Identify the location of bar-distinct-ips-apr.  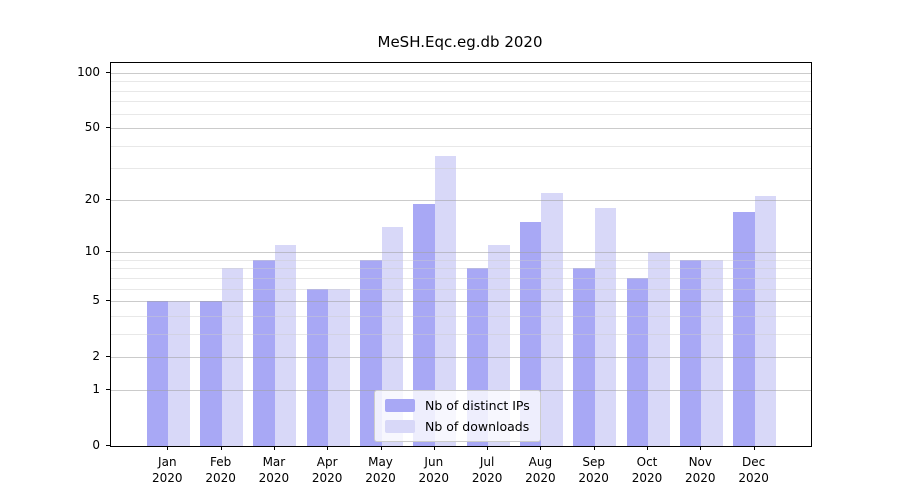
(317, 367).